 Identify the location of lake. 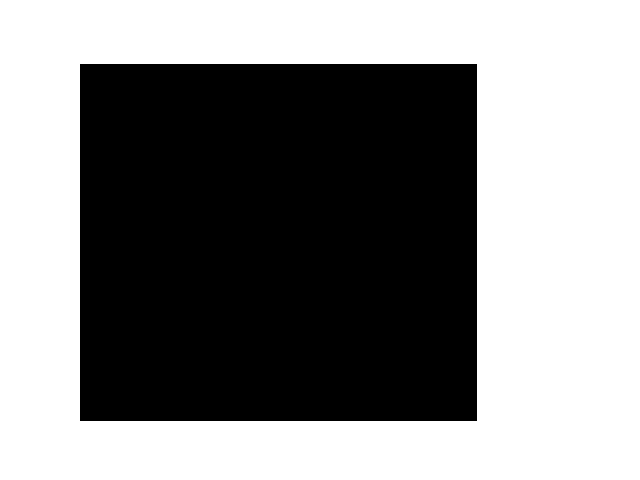
(335, 399).